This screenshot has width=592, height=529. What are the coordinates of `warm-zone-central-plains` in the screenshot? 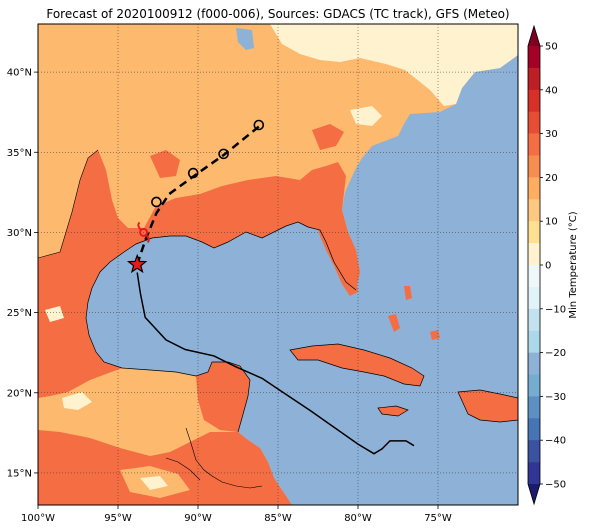 It's located at (165, 164).